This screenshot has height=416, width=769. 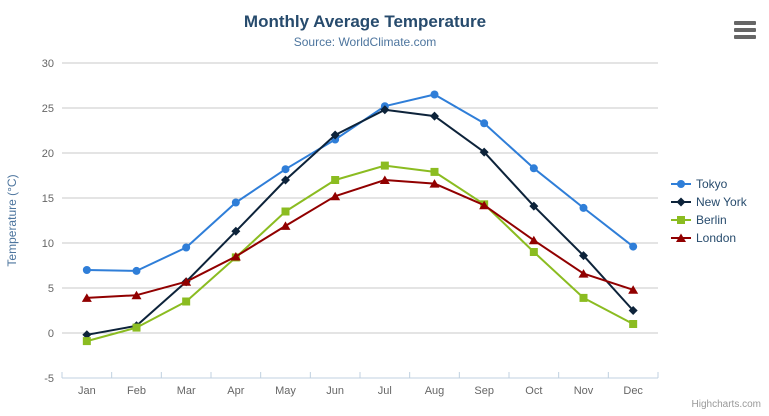 I want to click on svg-text: -5, so click(x=49, y=379).